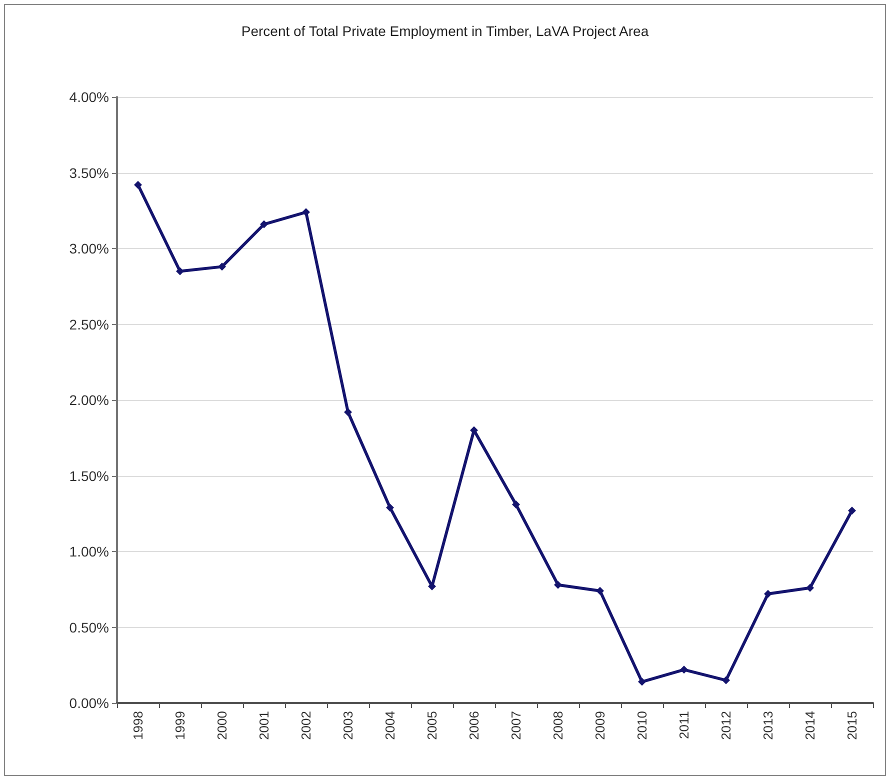  I want to click on y-tick-label: 0.00%, so click(89, 703).